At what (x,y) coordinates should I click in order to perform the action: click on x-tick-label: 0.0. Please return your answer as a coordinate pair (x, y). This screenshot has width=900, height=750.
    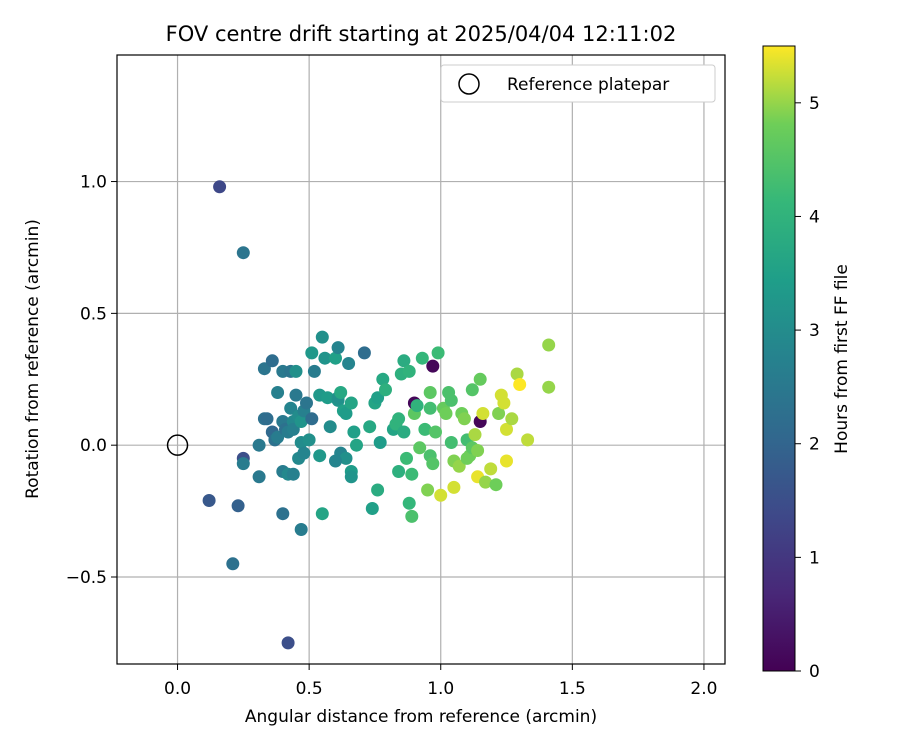
    Looking at the image, I should click on (177, 689).